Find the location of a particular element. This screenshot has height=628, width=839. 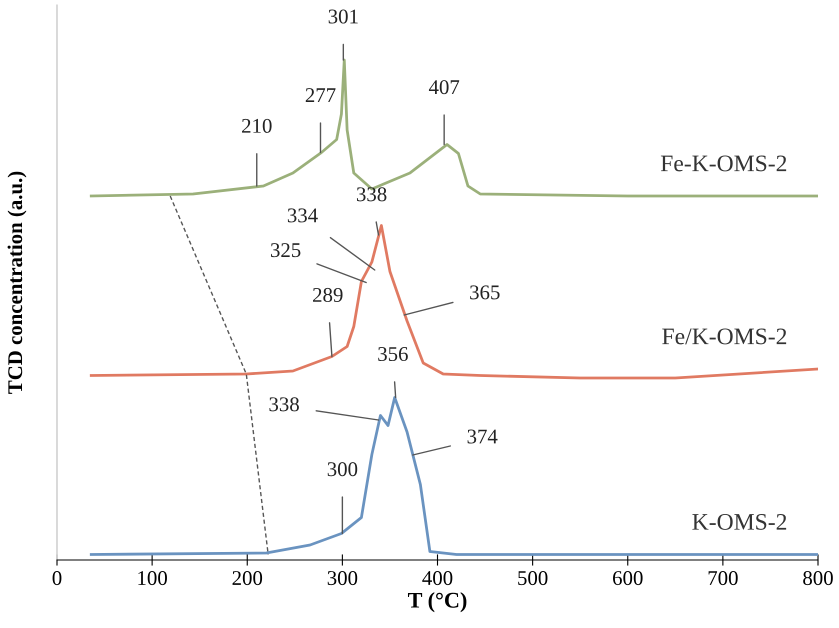

annotation: 325 is located at coordinates (285, 250).